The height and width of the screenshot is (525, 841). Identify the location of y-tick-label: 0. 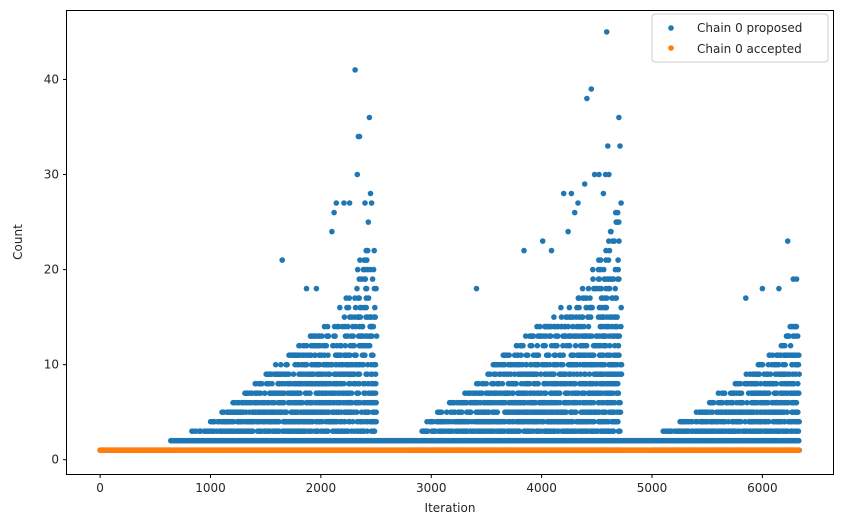
(55, 460).